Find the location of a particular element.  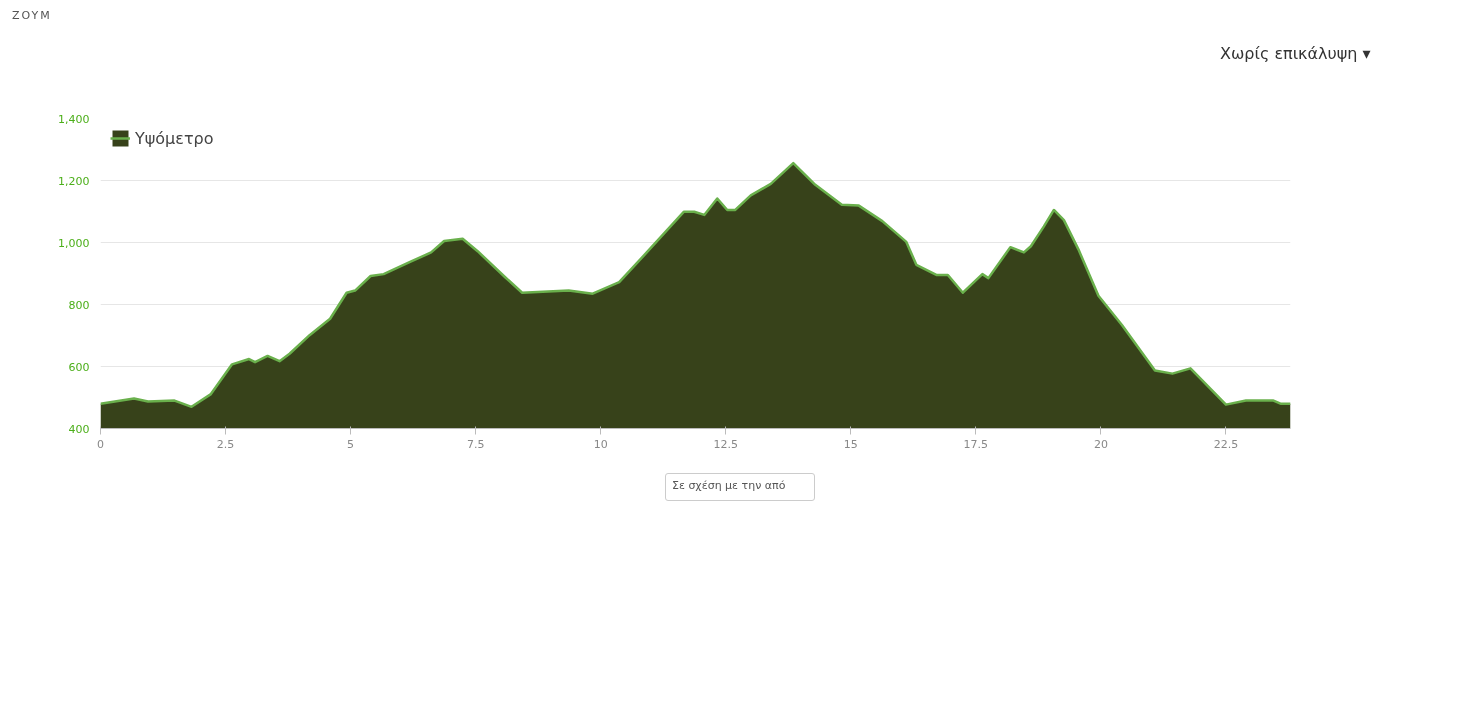

y-tick-label: 400 is located at coordinates (79, 429).